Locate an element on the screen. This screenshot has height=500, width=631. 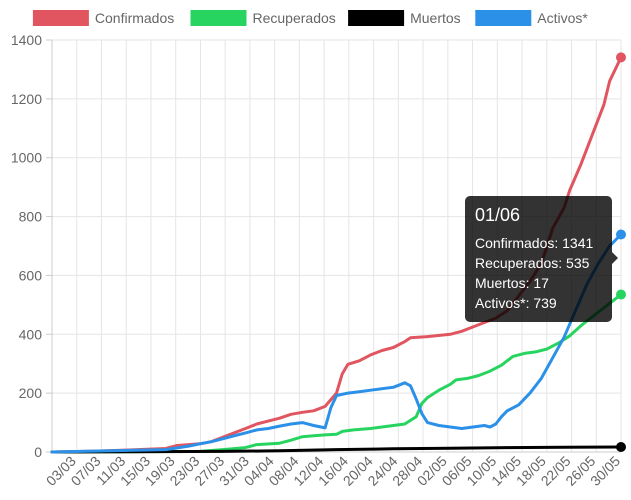
tooltip-line: Confirmados: 1341 is located at coordinates (534, 243).